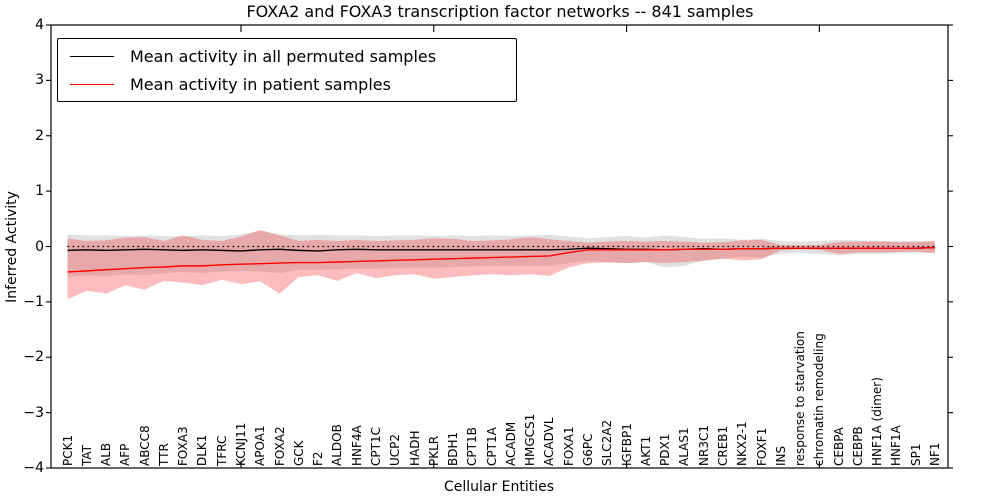  What do you see at coordinates (568, 446) in the screenshot?
I see `x-category-label: FOXA1` at bounding box center [568, 446].